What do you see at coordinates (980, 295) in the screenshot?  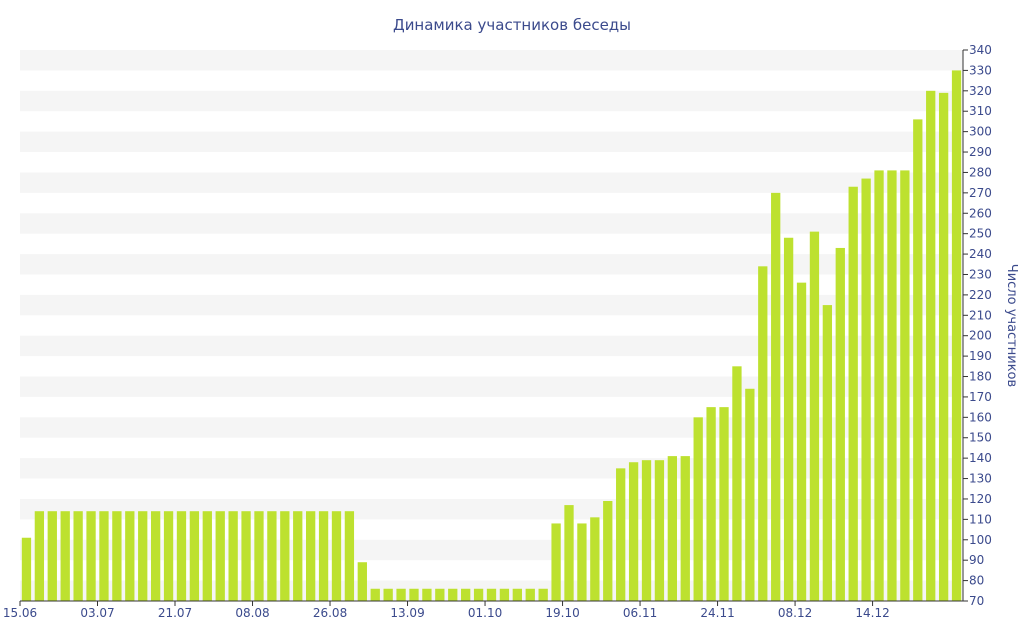 I see `y-tick-label: 220` at bounding box center [980, 295].